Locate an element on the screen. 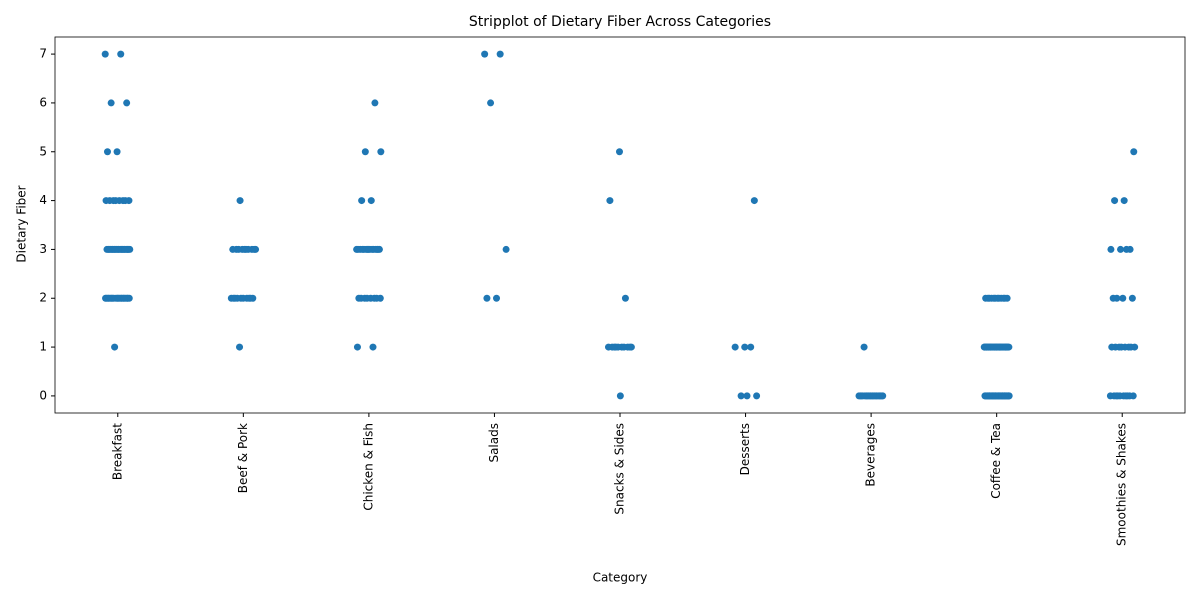  x-axis-label: Category is located at coordinates (620, 578).